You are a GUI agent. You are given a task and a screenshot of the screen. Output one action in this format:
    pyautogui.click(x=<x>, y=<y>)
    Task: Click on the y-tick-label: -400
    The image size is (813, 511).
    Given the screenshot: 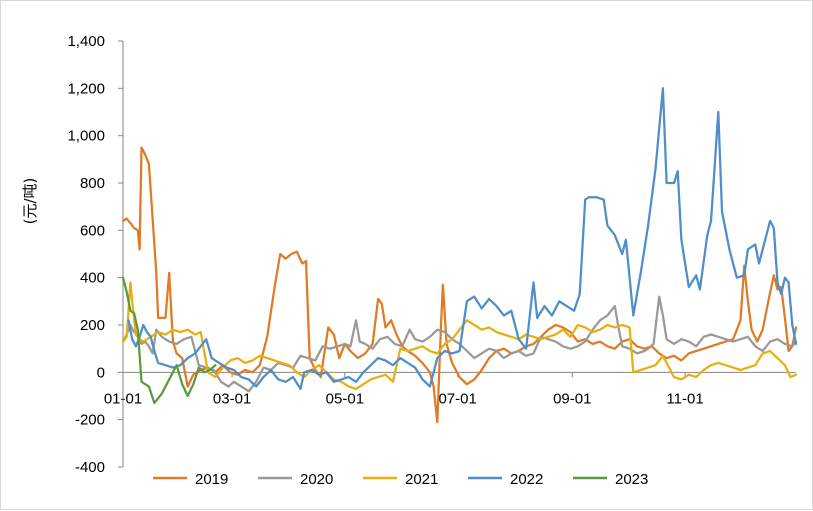 What is the action you would take?
    pyautogui.click(x=90, y=467)
    